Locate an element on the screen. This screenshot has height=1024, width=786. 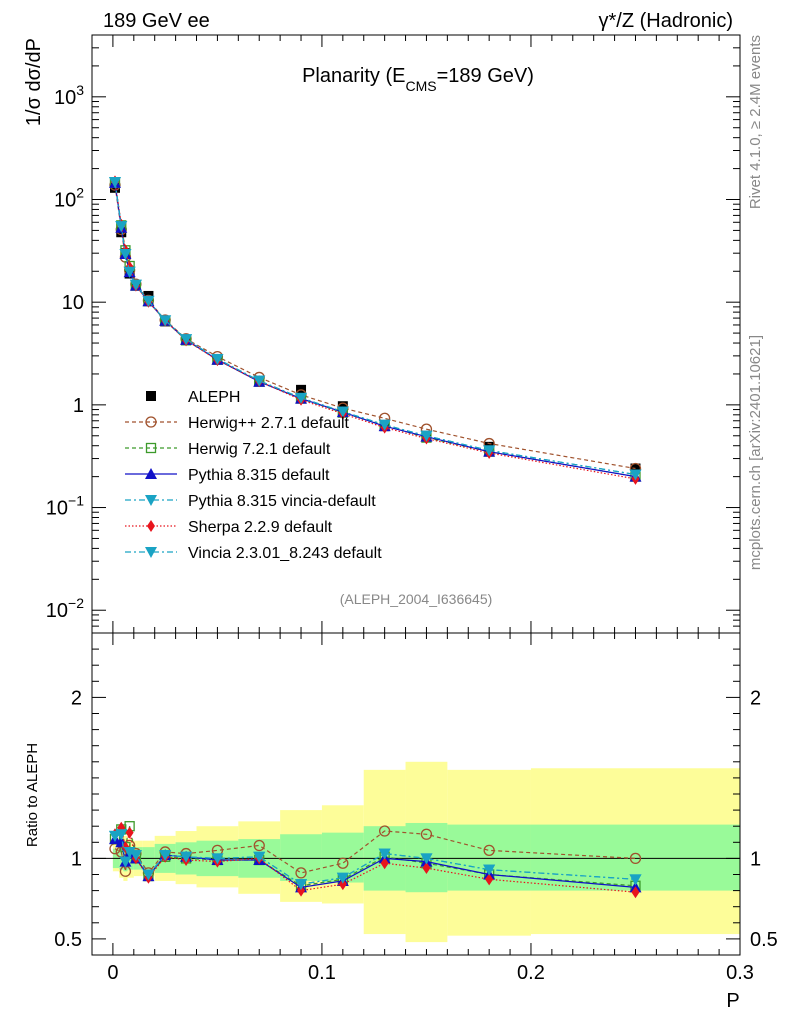
ratio-x-tick-label: 0.2 is located at coordinates (531, 973).